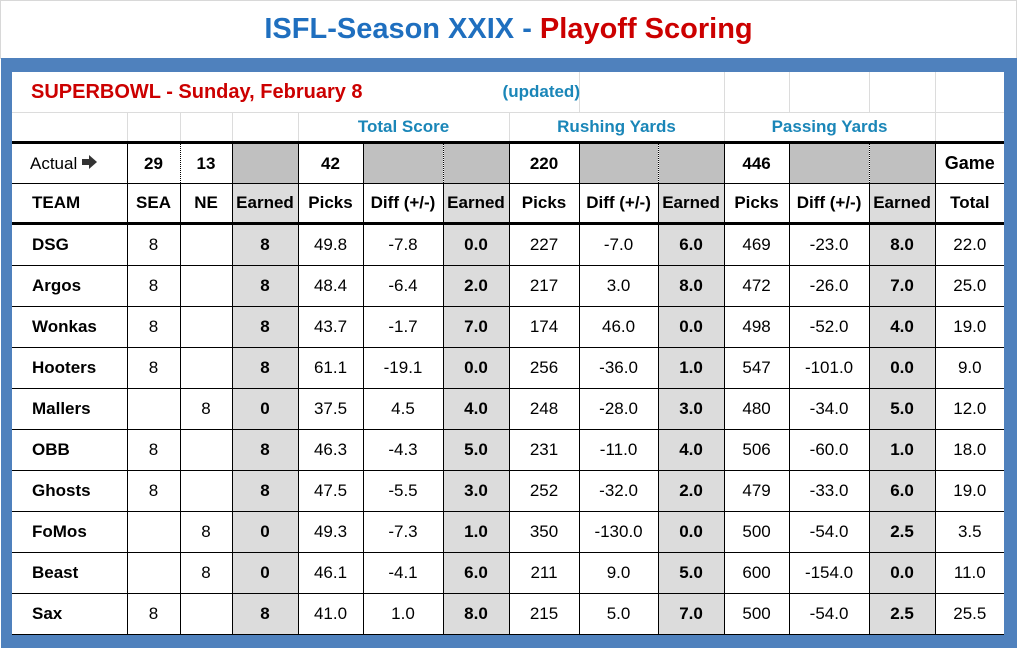  Describe the element at coordinates (403, 409) in the screenshot. I see `table-cell: 4.5` at that location.